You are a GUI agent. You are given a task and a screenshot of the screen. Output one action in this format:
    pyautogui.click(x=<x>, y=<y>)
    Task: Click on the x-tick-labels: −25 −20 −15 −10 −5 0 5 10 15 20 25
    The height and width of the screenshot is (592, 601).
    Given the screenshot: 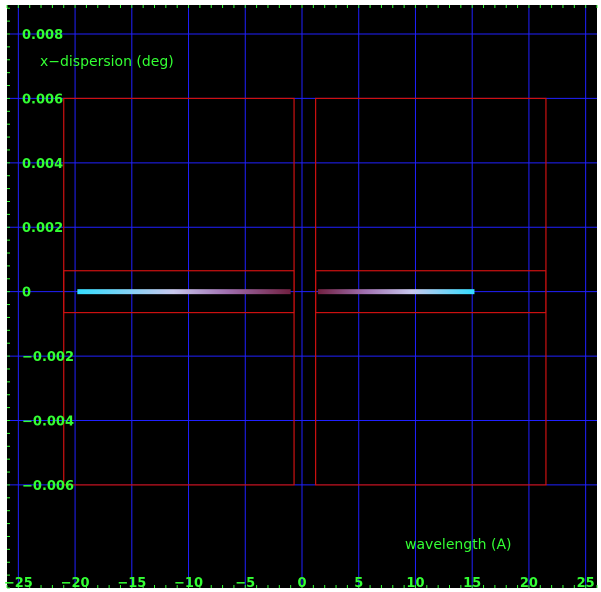 What is the action you would take?
    pyautogui.click(x=299, y=583)
    